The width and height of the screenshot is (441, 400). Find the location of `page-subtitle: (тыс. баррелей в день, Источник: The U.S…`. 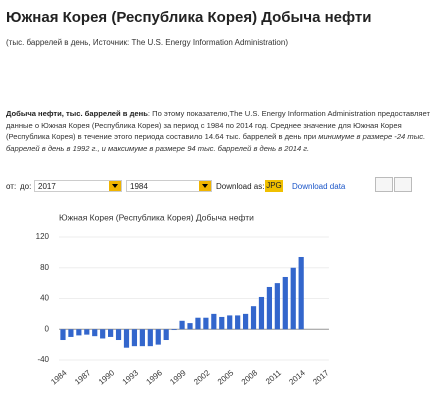

page-subtitle: (тыс. баррелей в день, Источник: The U.S… is located at coordinates (147, 42).